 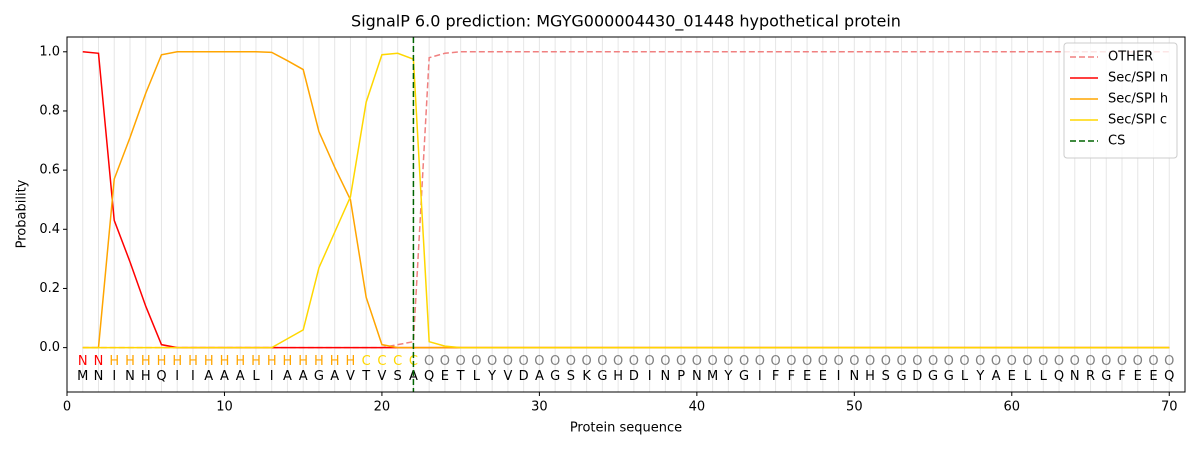 I want to click on x-tick-label: 40, so click(x=697, y=407).